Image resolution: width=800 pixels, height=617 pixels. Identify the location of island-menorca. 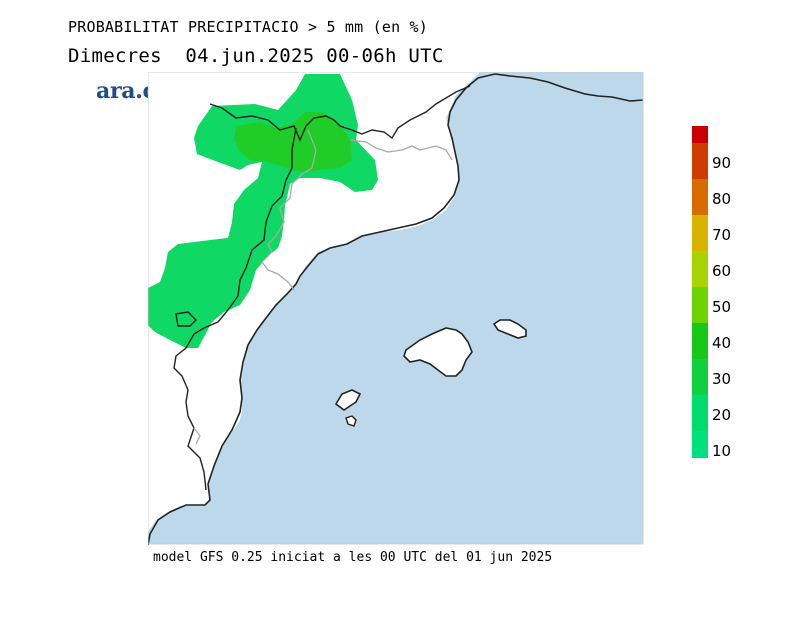
(509, 329).